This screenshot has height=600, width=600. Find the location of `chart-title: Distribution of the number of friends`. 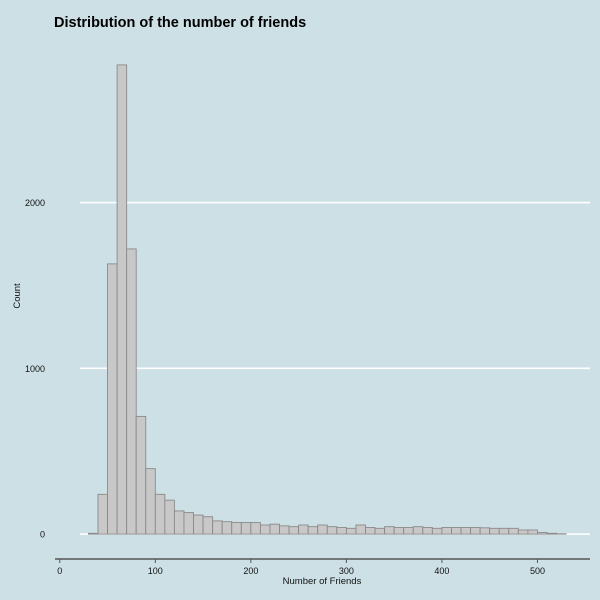

chart-title: Distribution of the number of friends is located at coordinates (180, 23).